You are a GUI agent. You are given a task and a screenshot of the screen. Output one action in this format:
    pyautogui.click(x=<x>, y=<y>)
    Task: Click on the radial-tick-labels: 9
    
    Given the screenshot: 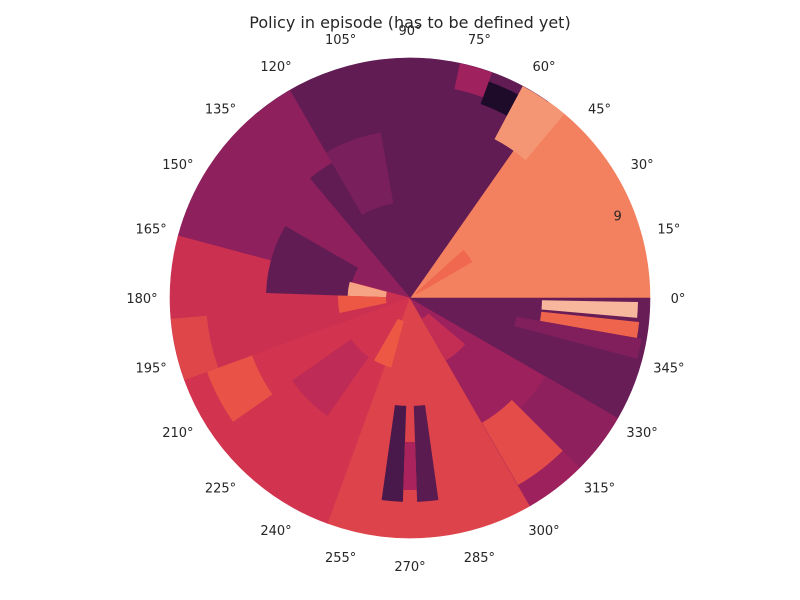 What is the action you would take?
    pyautogui.click(x=618, y=216)
    